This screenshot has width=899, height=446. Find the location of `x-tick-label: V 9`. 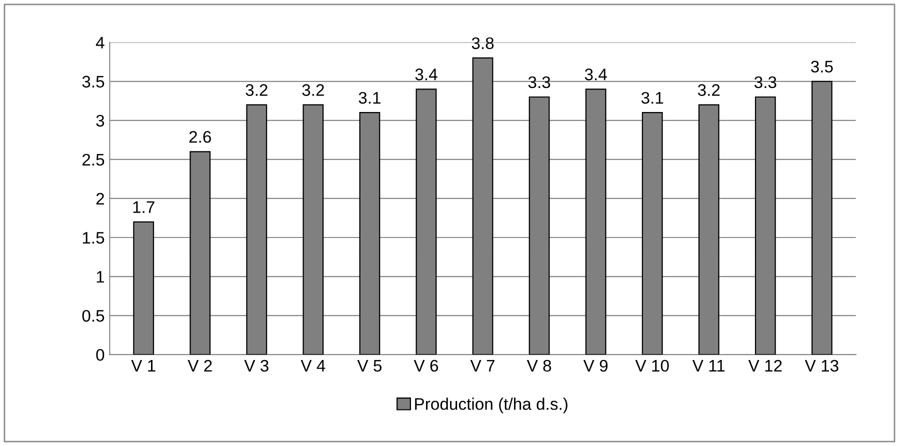

x-tick-label: V 9 is located at coordinates (595, 366).